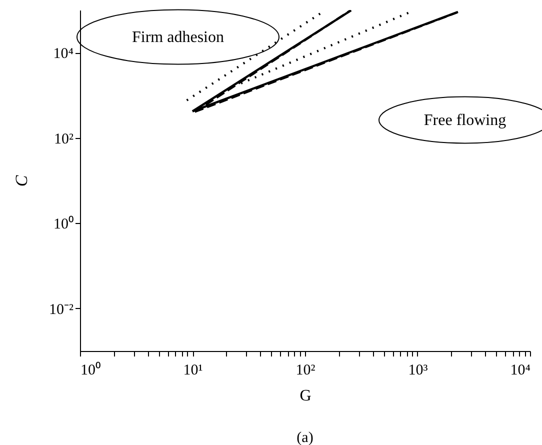  Describe the element at coordinates (178, 37) in the screenshot. I see `annotation: Firm adhesion` at that location.